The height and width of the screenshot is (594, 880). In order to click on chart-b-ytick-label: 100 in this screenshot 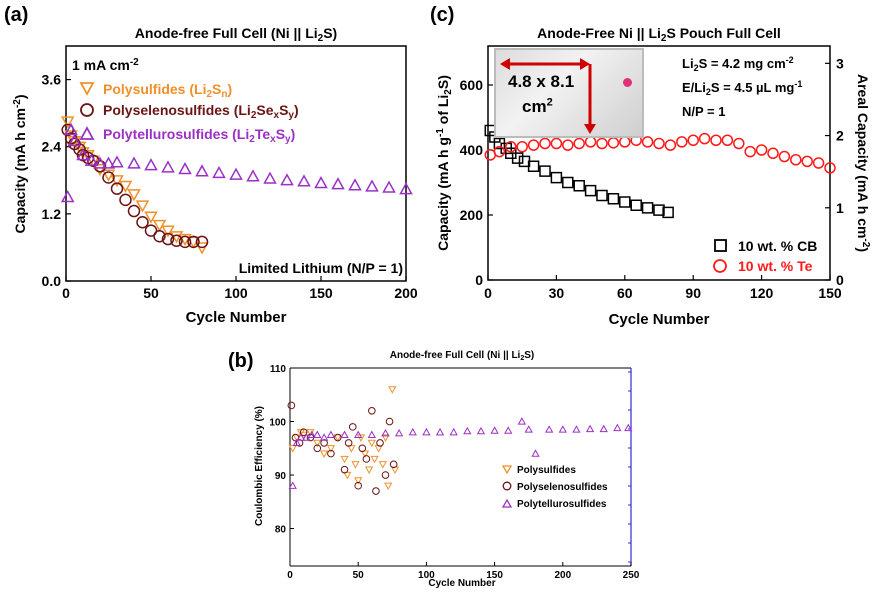, I will do `click(277, 423)`.